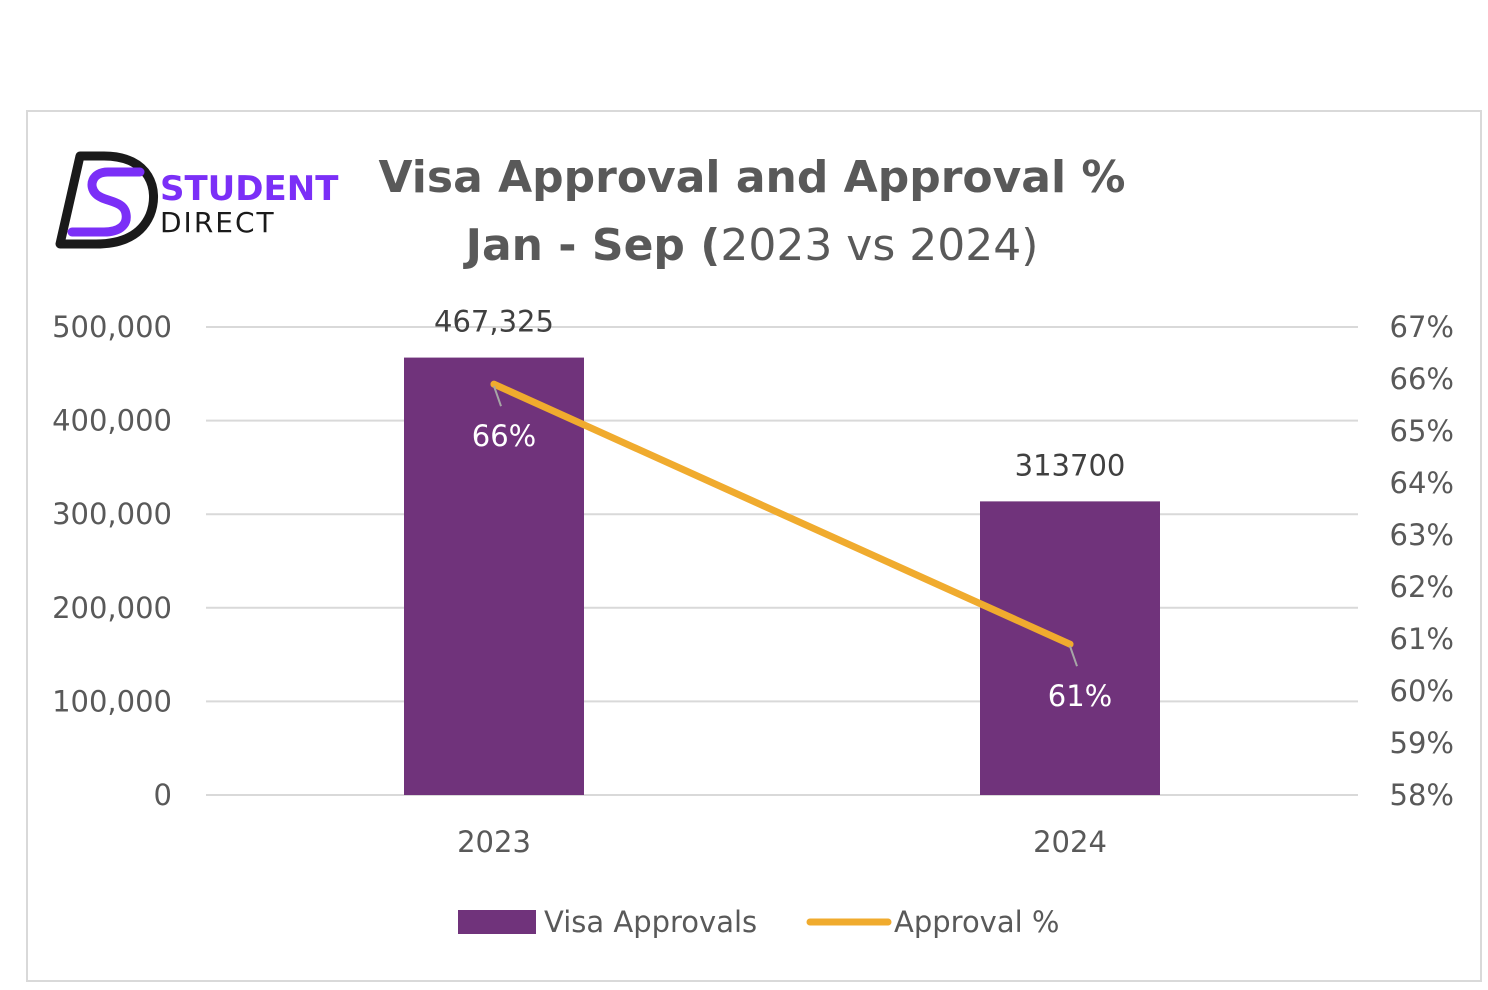 Image resolution: width=1488 pixels, height=990 pixels. I want to click on y-axis-right: 58% 59% 60% 61% 62% 63% 64% 65% 66% 67%, so click(1422, 561).